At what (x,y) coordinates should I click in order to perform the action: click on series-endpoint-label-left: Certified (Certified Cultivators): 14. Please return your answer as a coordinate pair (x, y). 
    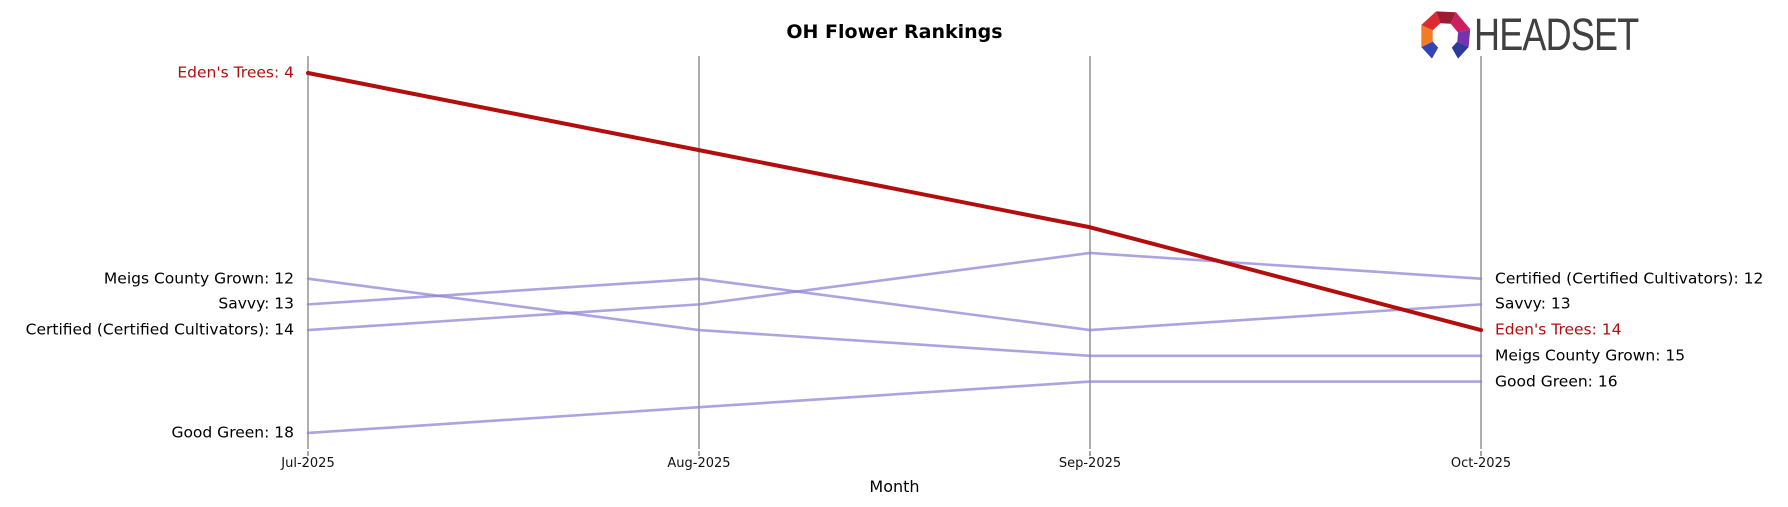
    Looking at the image, I should click on (159, 329).